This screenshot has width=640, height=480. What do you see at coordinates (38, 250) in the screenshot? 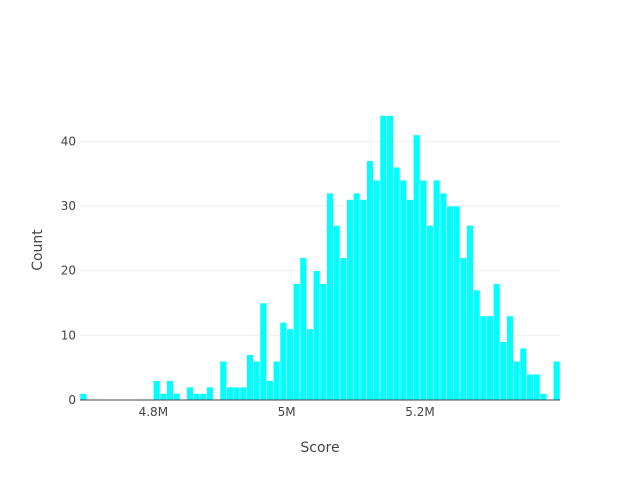
I see `y-axis-title: Count` at bounding box center [38, 250].